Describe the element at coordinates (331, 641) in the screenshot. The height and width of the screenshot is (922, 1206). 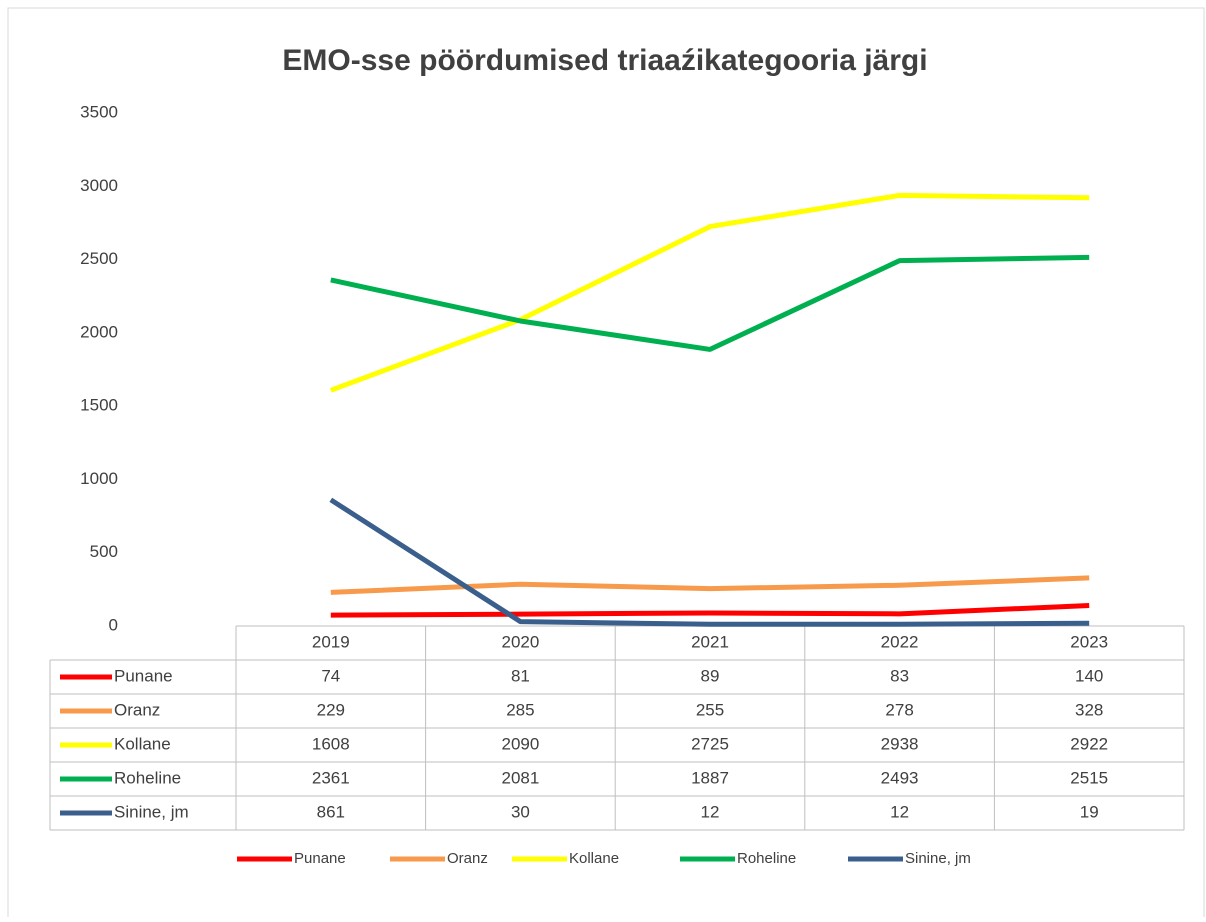
I see `x-tick-label: 2019` at that location.